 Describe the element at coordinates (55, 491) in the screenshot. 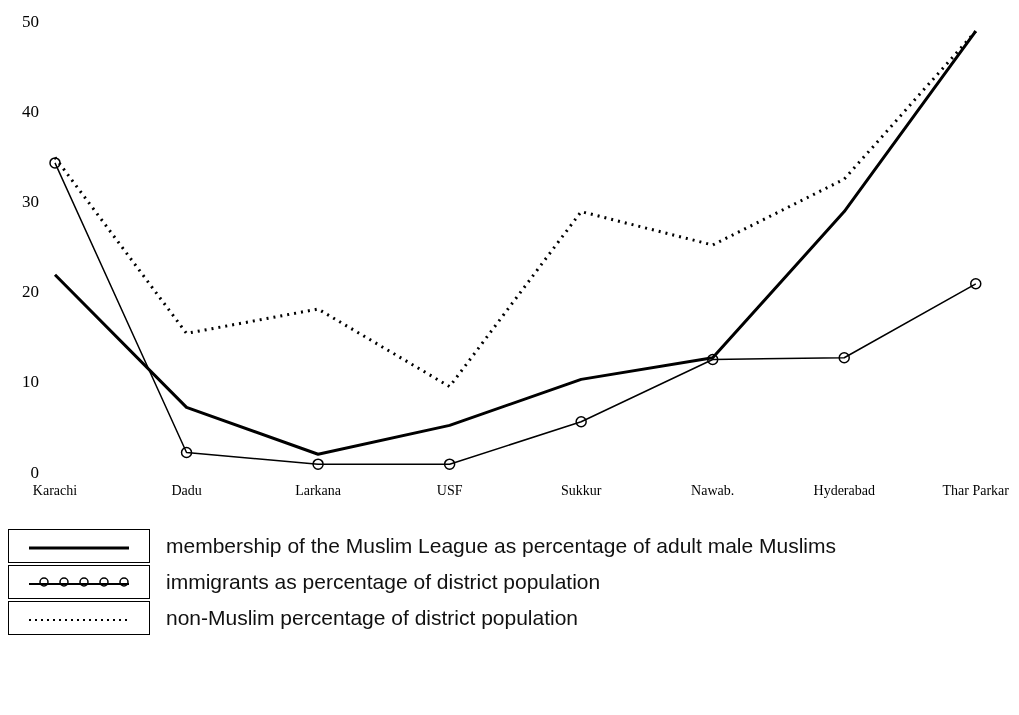

I see `x-tick-label: Karachi` at that location.